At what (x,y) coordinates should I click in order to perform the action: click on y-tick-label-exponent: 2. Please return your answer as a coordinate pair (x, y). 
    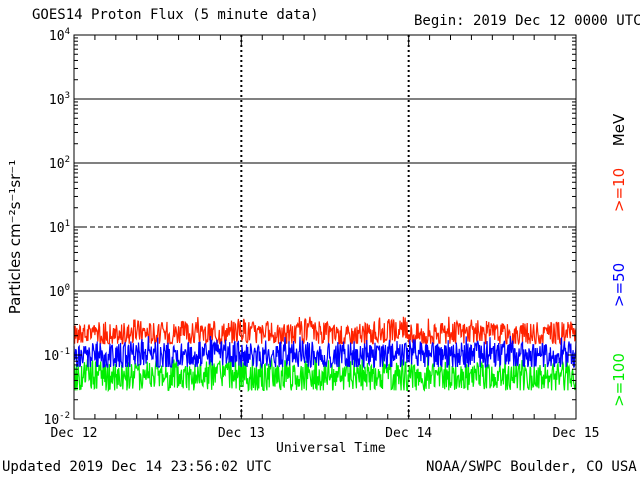
    Looking at the image, I should click on (67, 160).